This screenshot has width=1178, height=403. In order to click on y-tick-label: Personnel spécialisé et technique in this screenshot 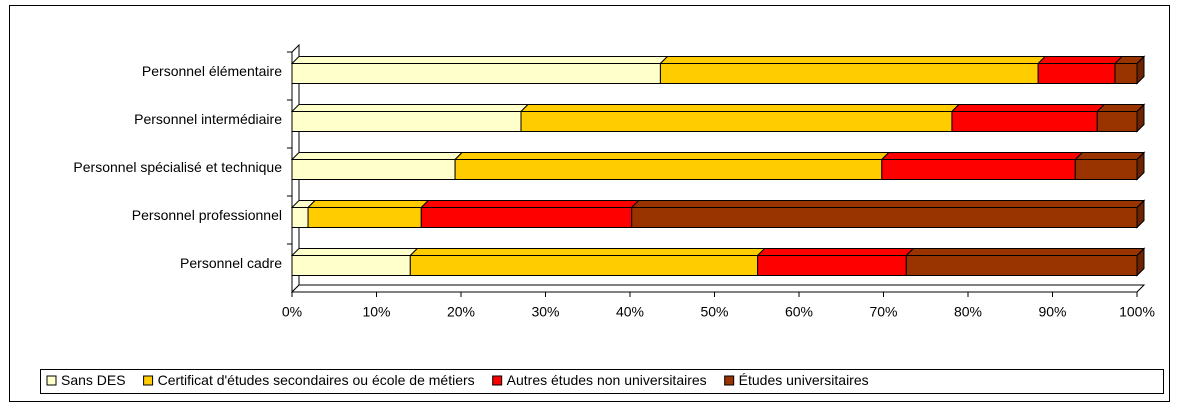, I will do `click(177, 167)`.